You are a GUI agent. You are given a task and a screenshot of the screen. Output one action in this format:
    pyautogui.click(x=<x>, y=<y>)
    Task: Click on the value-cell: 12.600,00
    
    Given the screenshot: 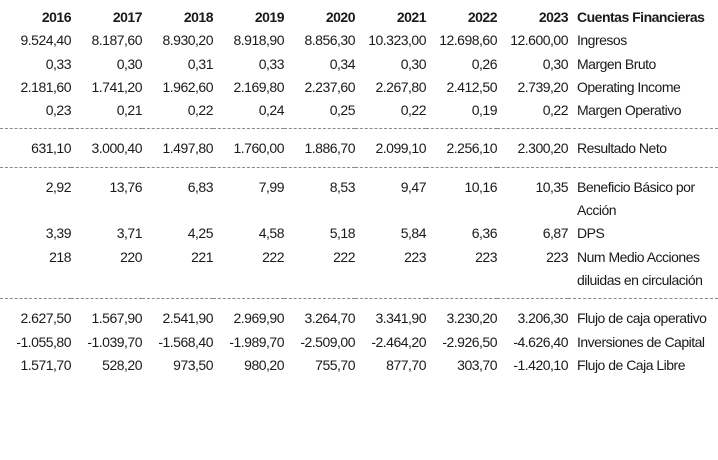 What is the action you would take?
    pyautogui.click(x=539, y=40)
    